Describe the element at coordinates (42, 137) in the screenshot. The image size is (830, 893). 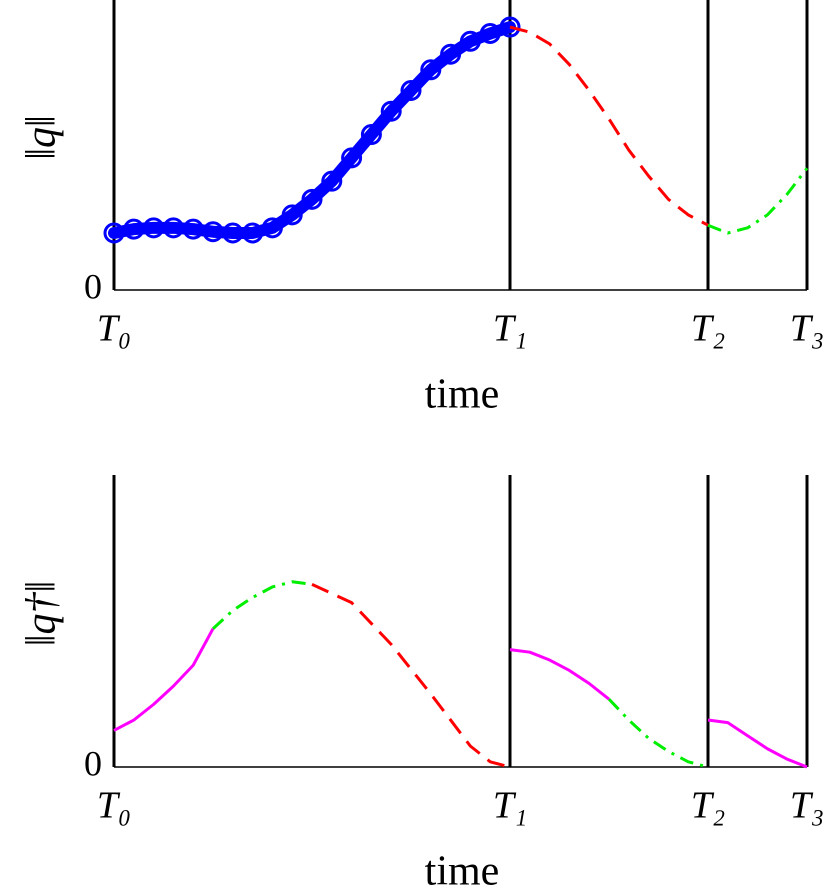
I see `y-axis-label: ‖q‖` at that location.